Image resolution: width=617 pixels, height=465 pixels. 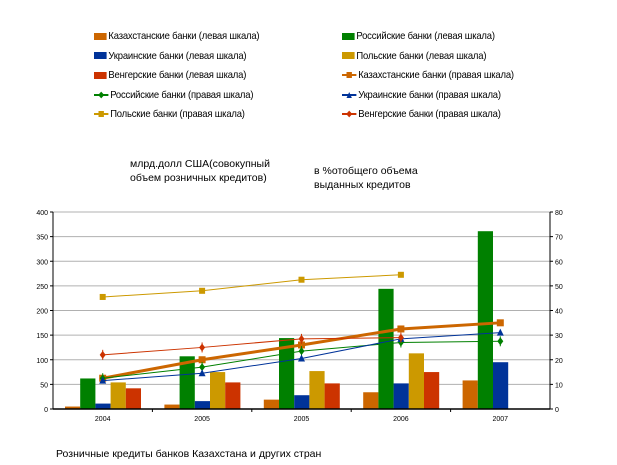 I want to click on legend-label: Польские банки (правая шкала), so click(x=177, y=114).